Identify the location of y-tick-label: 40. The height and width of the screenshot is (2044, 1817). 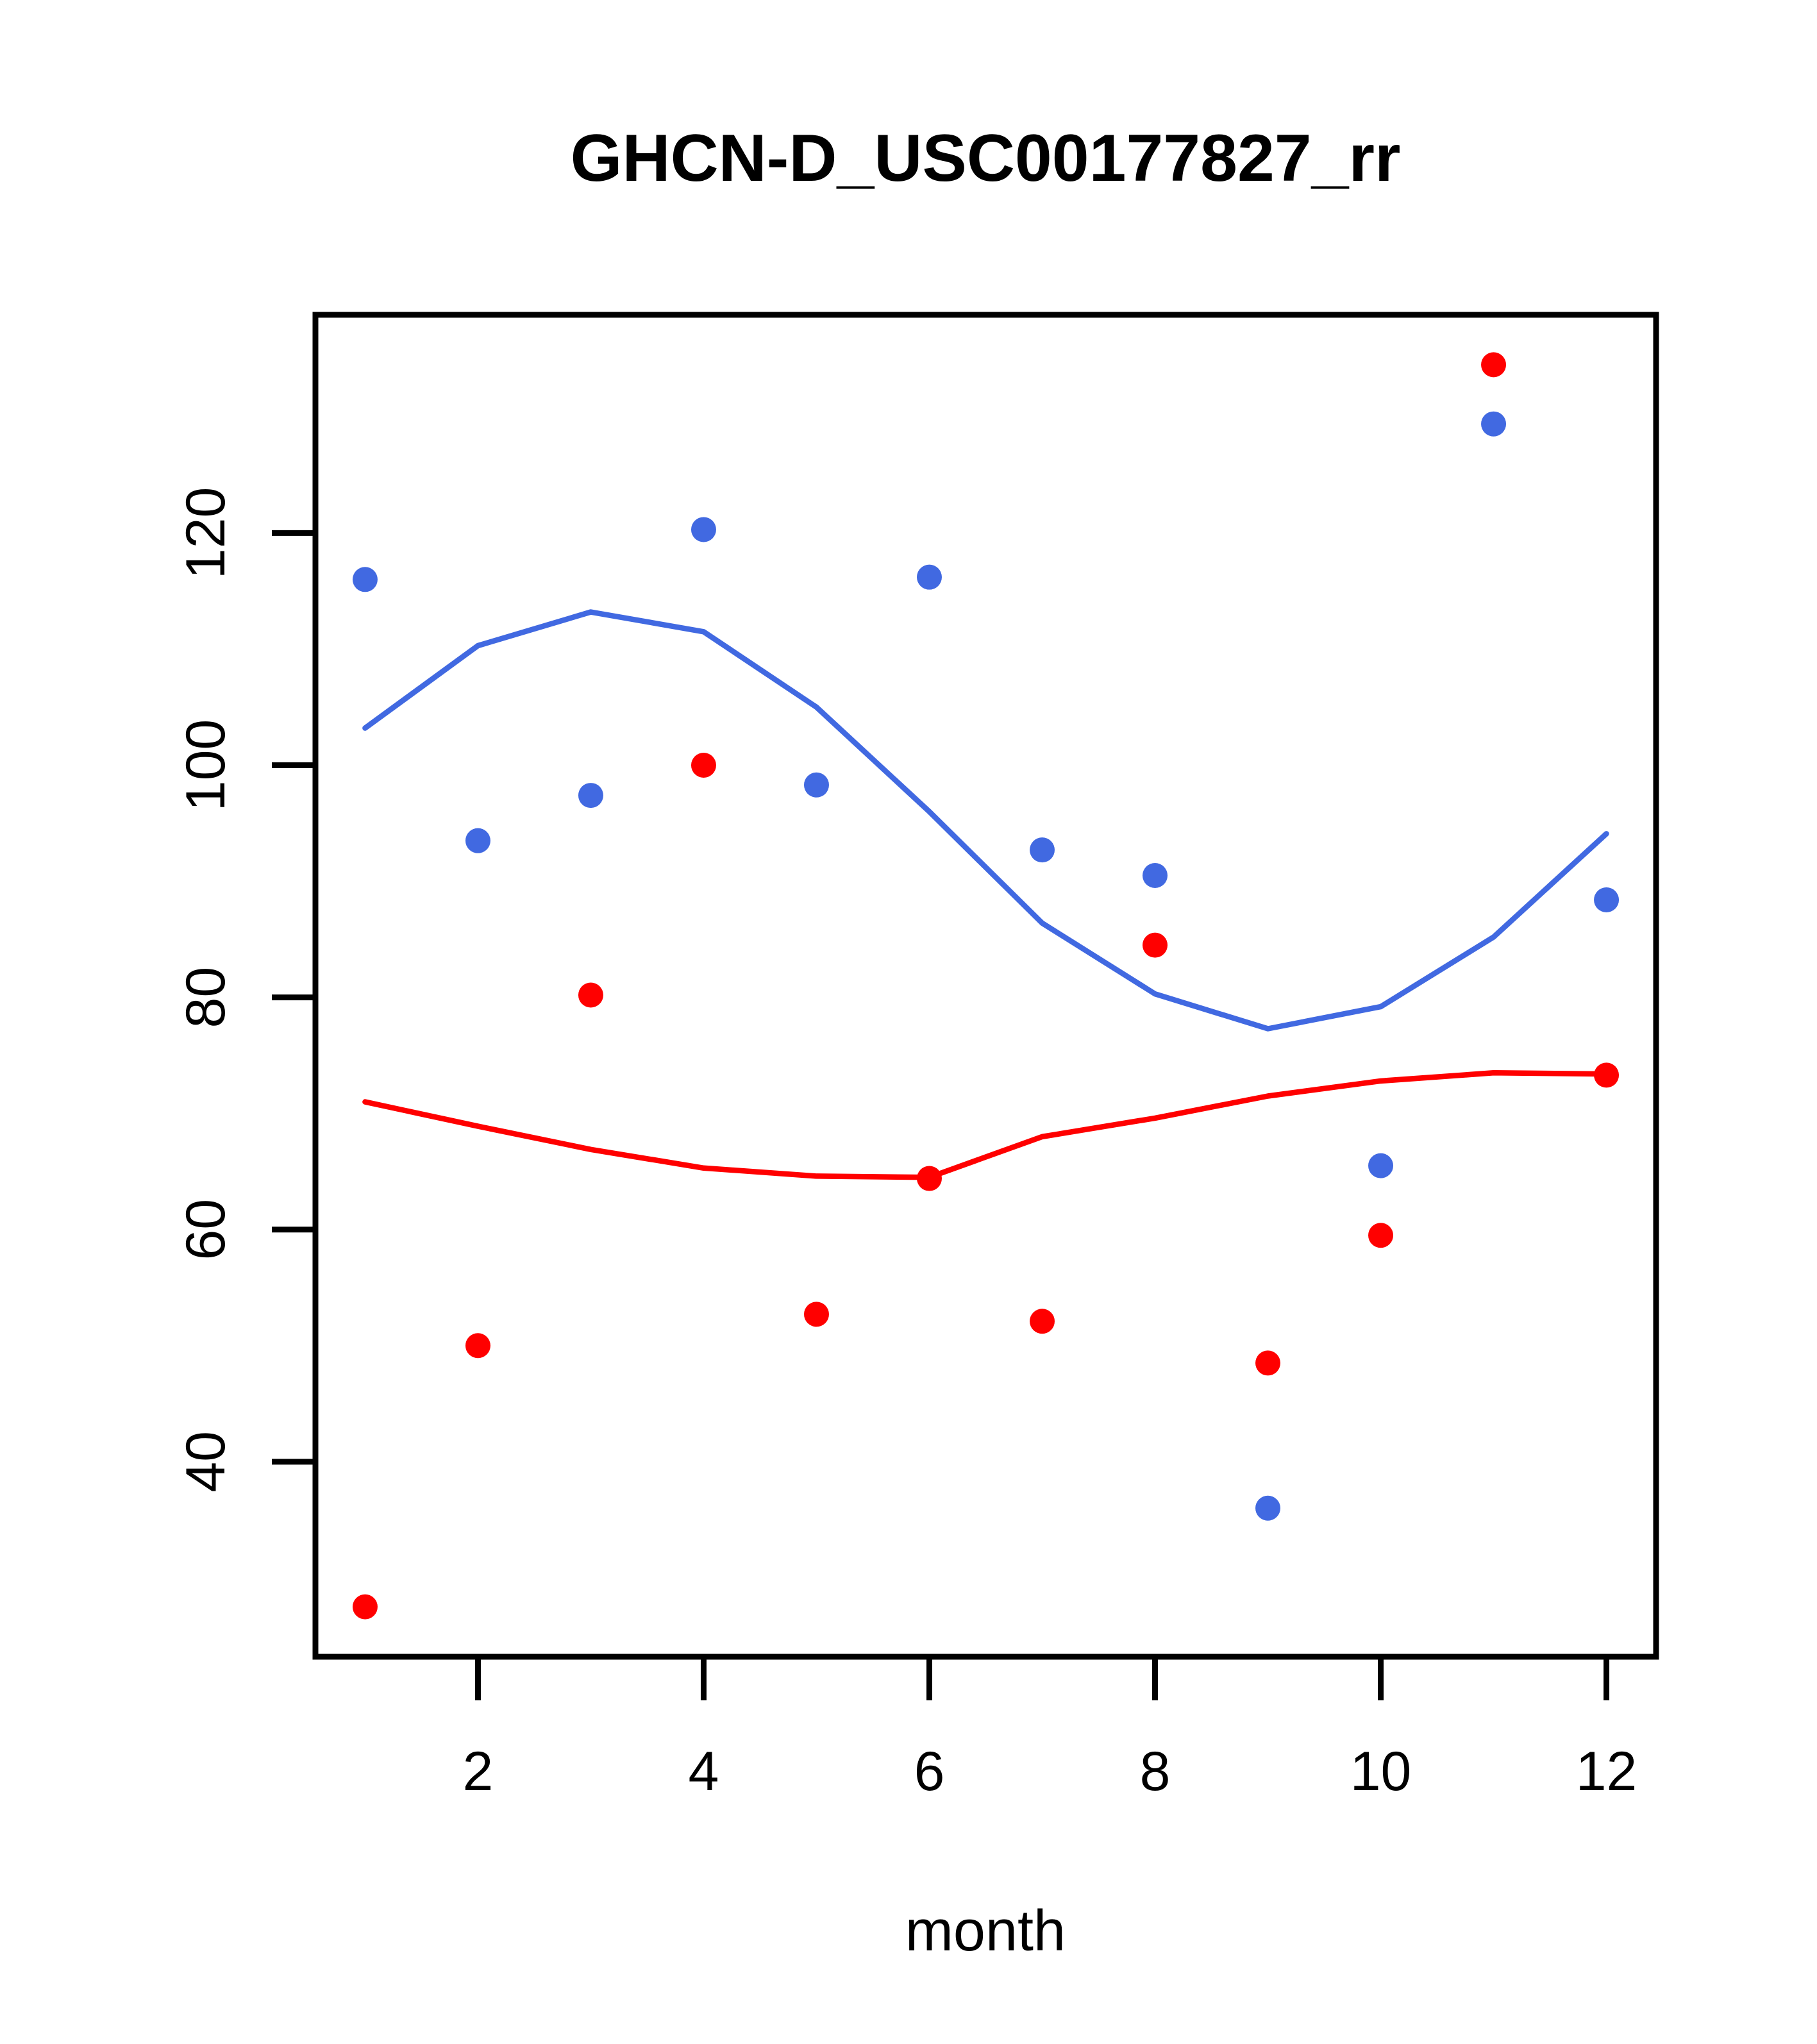
(206, 1462).